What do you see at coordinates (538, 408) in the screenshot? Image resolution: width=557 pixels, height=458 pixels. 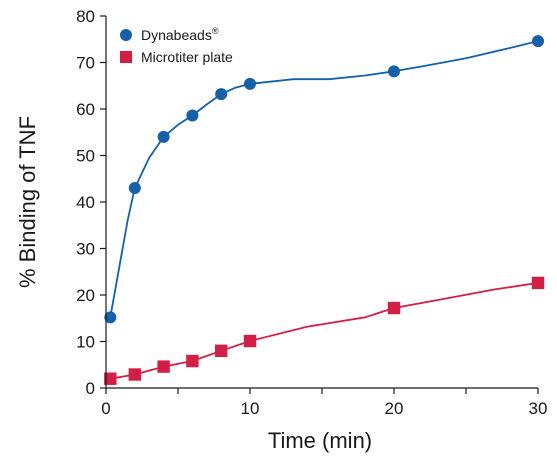 I see `x-tick-label: 30` at bounding box center [538, 408].